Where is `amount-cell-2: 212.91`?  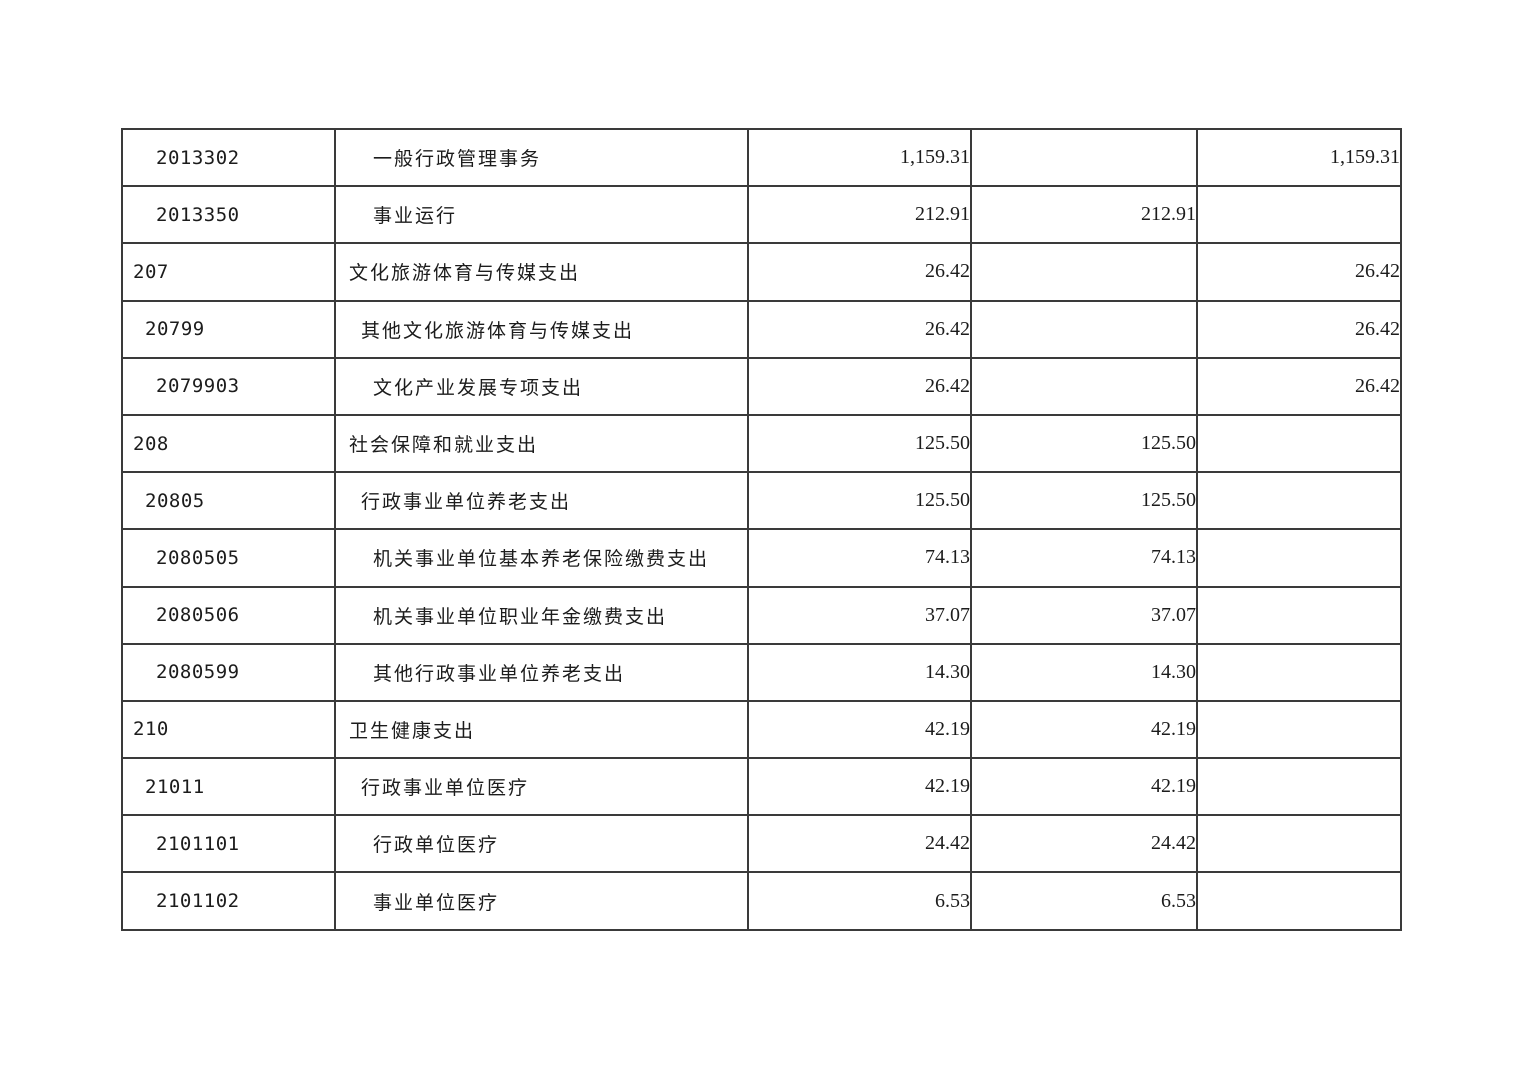 amount-cell-2: 212.91 is located at coordinates (1084, 215).